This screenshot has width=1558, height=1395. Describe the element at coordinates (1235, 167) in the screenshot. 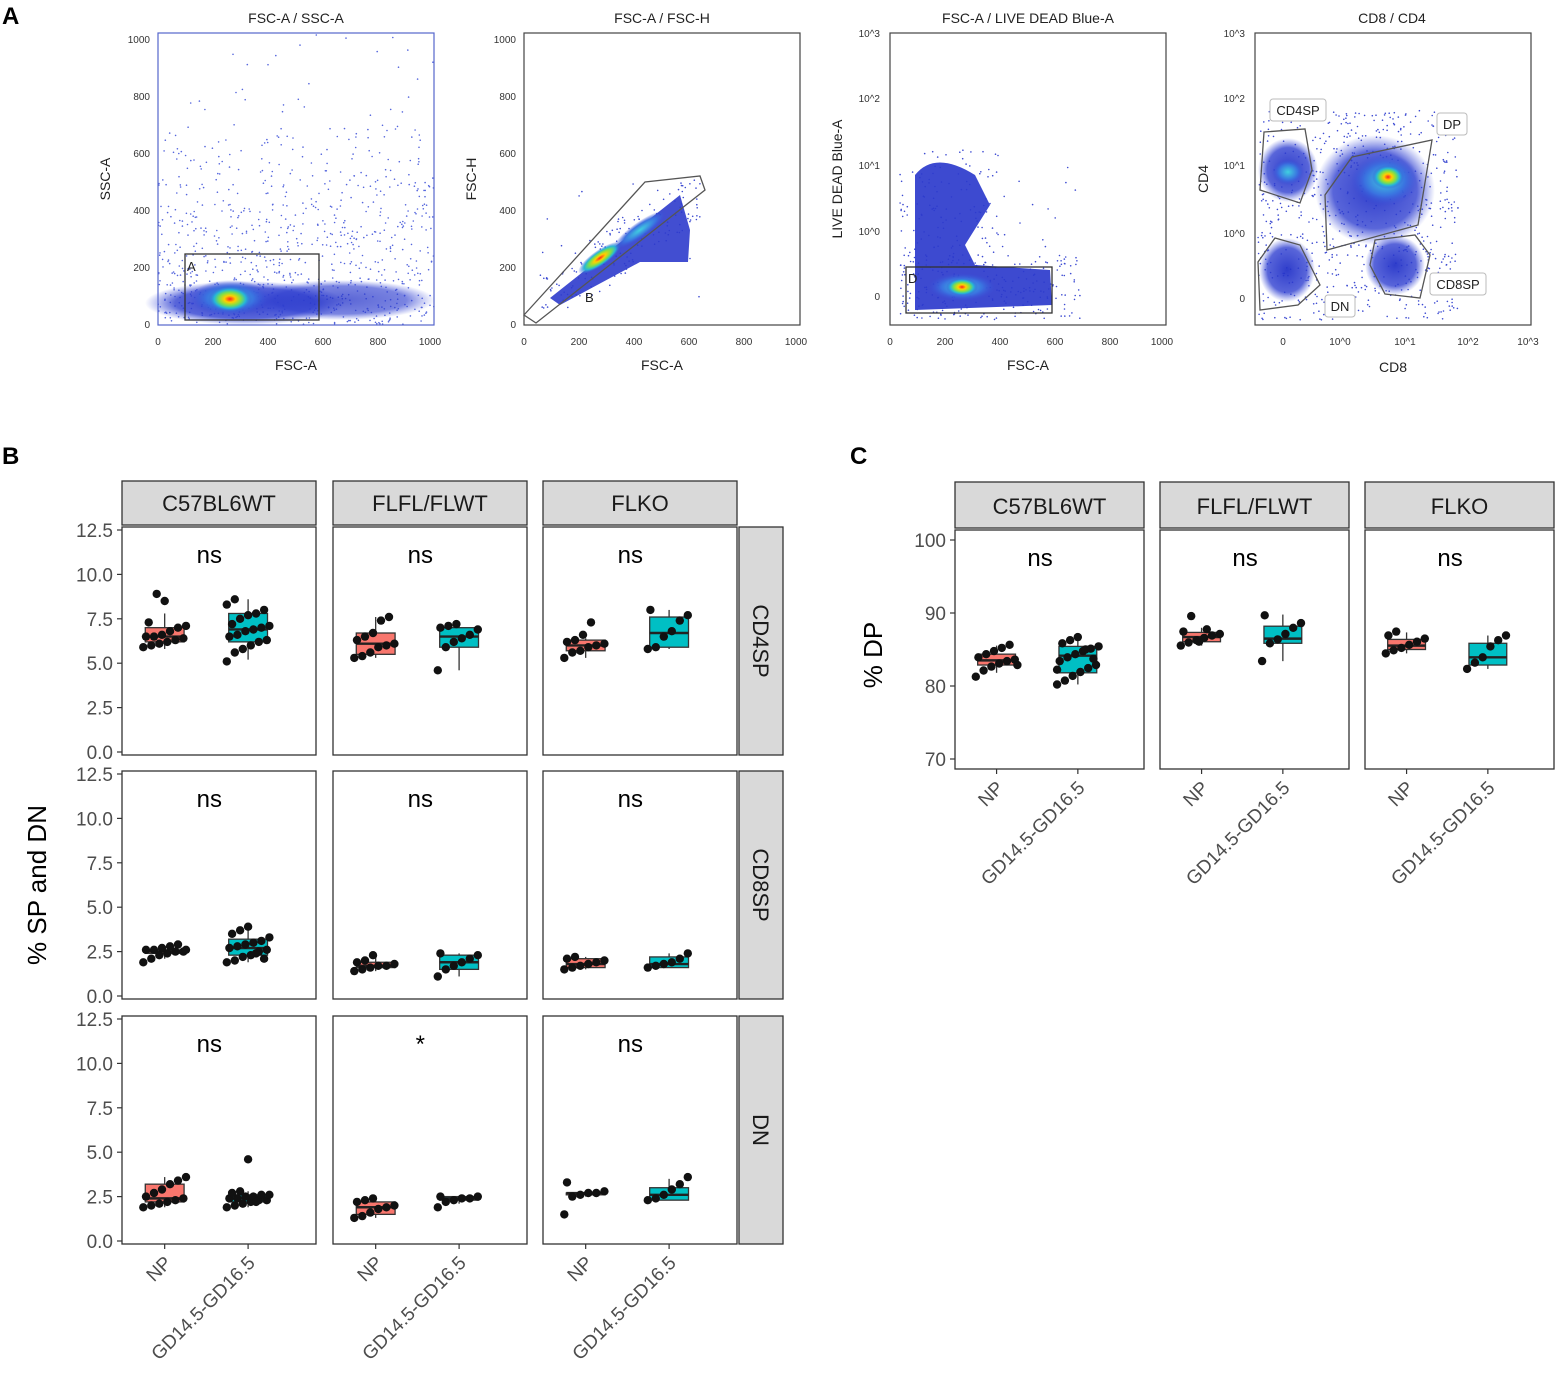

I see `flow-plot-4-yticks: 0 10^0 10^1 10^2 10^3` at that location.